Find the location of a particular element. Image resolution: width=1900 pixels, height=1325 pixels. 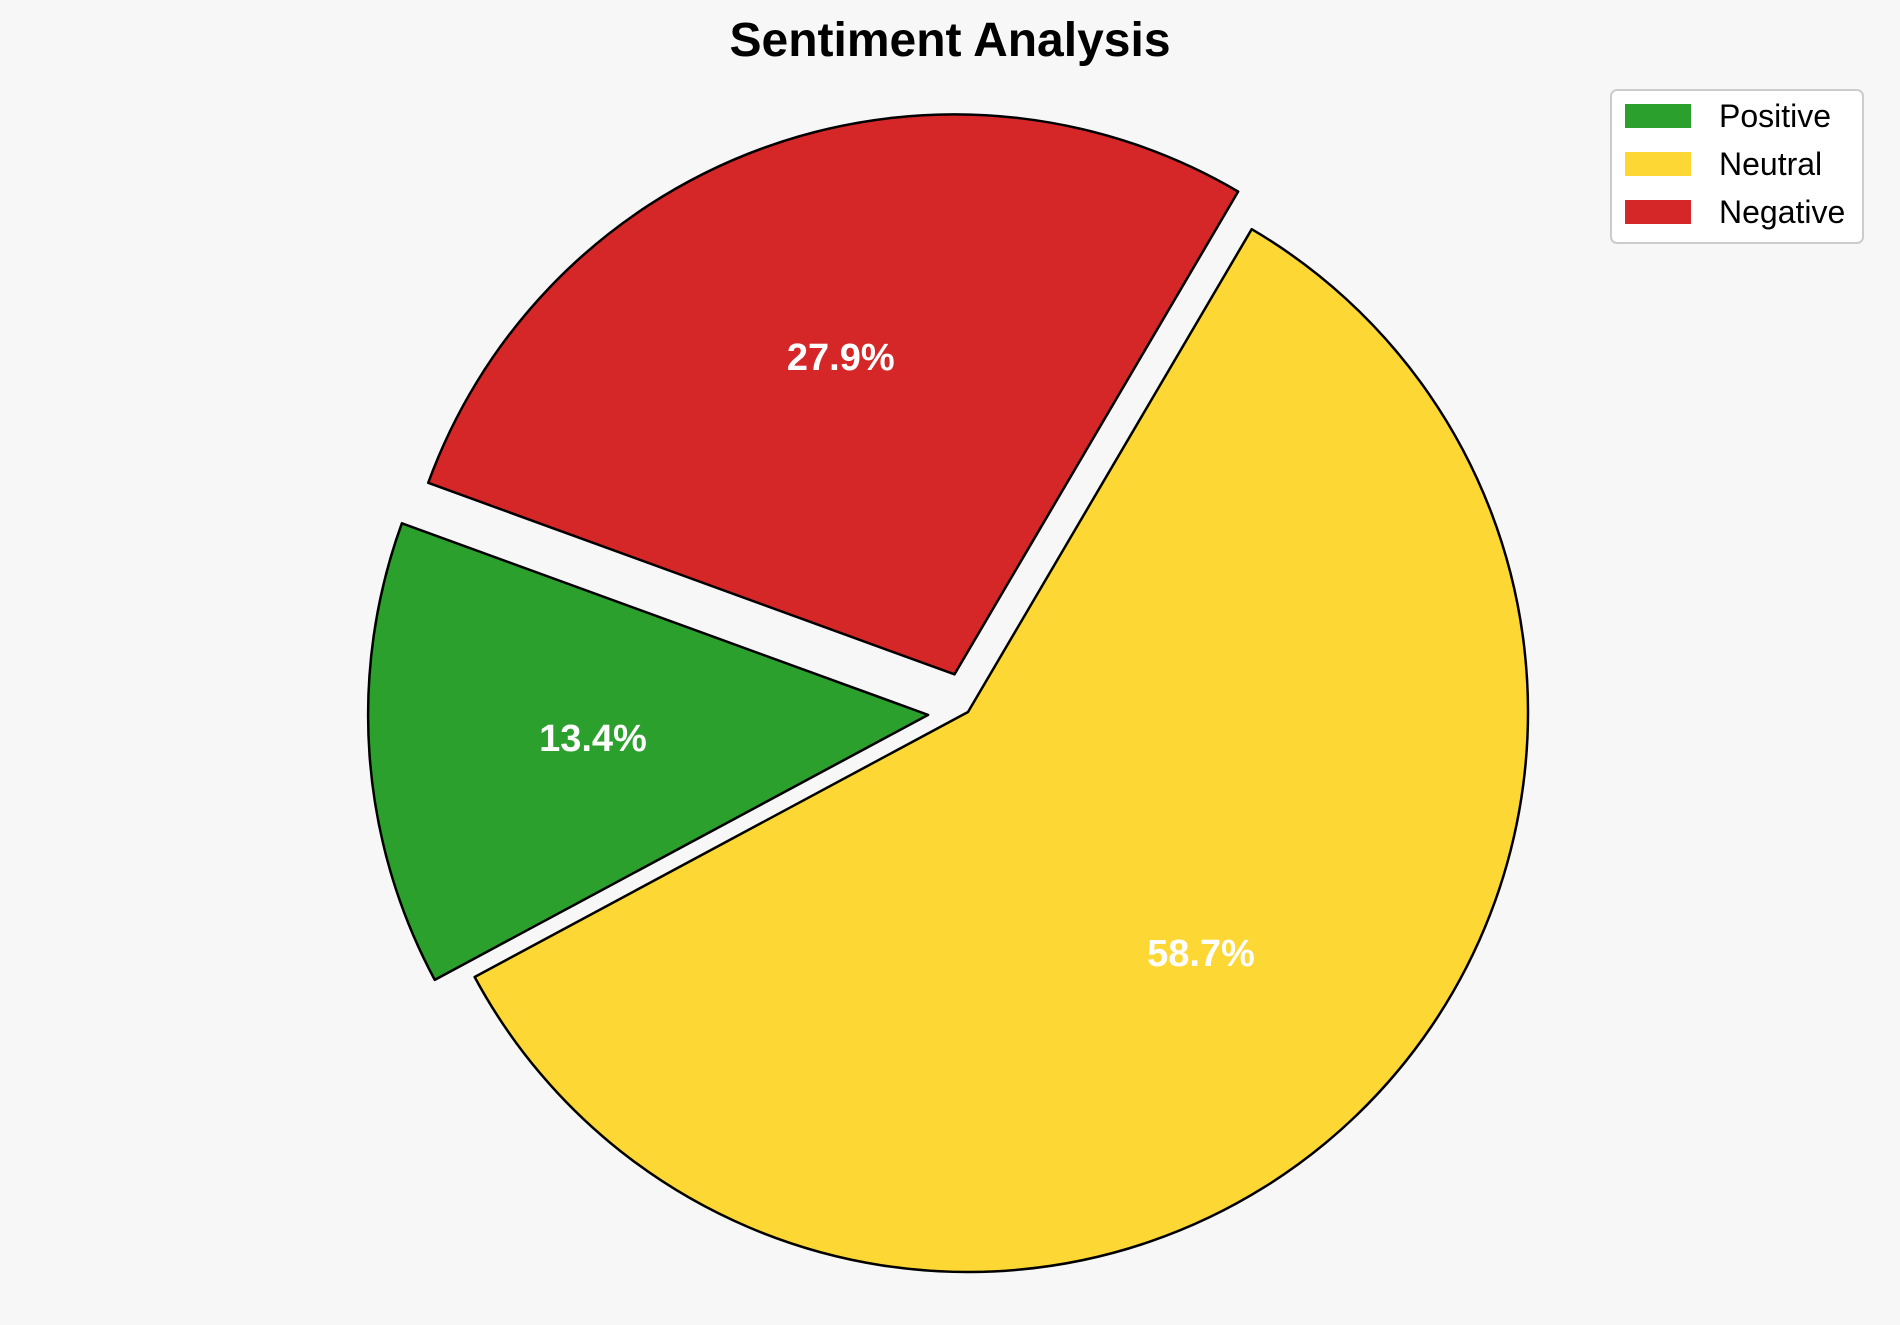

legend-item-negative: Negative is located at coordinates (1735, 212).